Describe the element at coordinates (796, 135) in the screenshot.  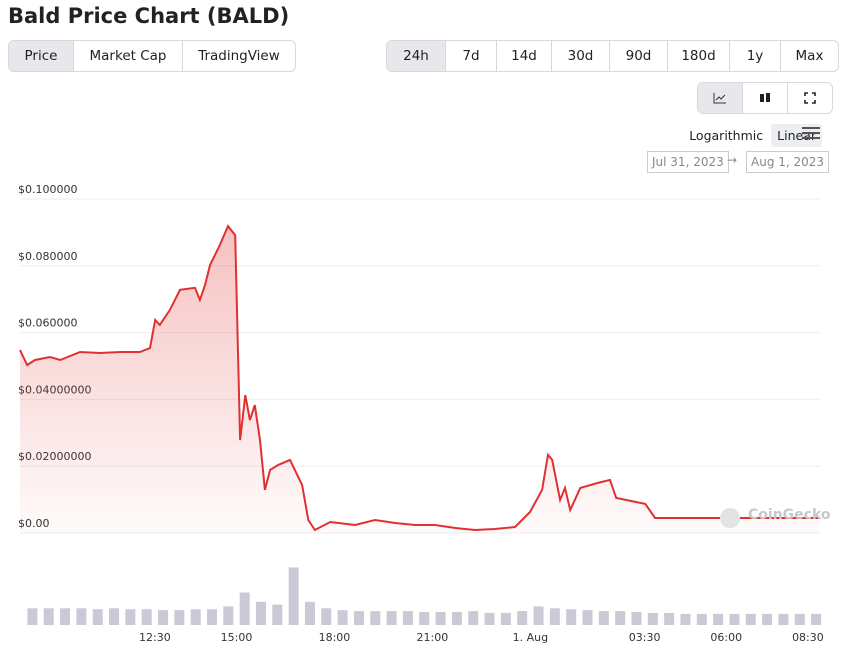
I see `scale-option: Linear` at that location.